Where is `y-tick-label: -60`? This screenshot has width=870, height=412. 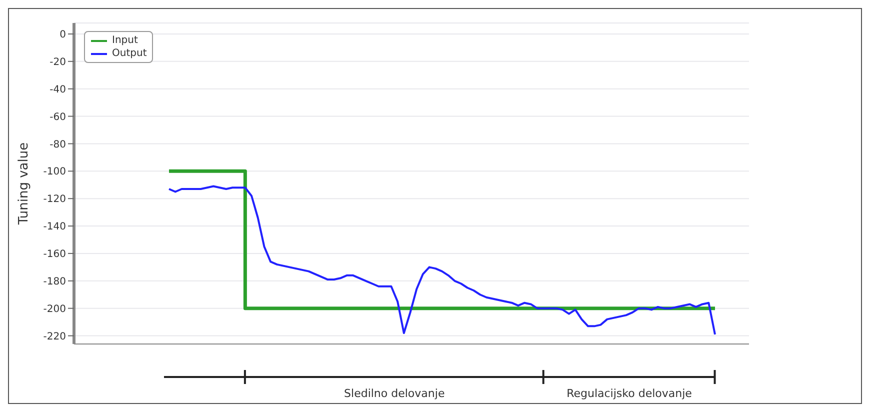 y-tick-label: -60 is located at coordinates (58, 117).